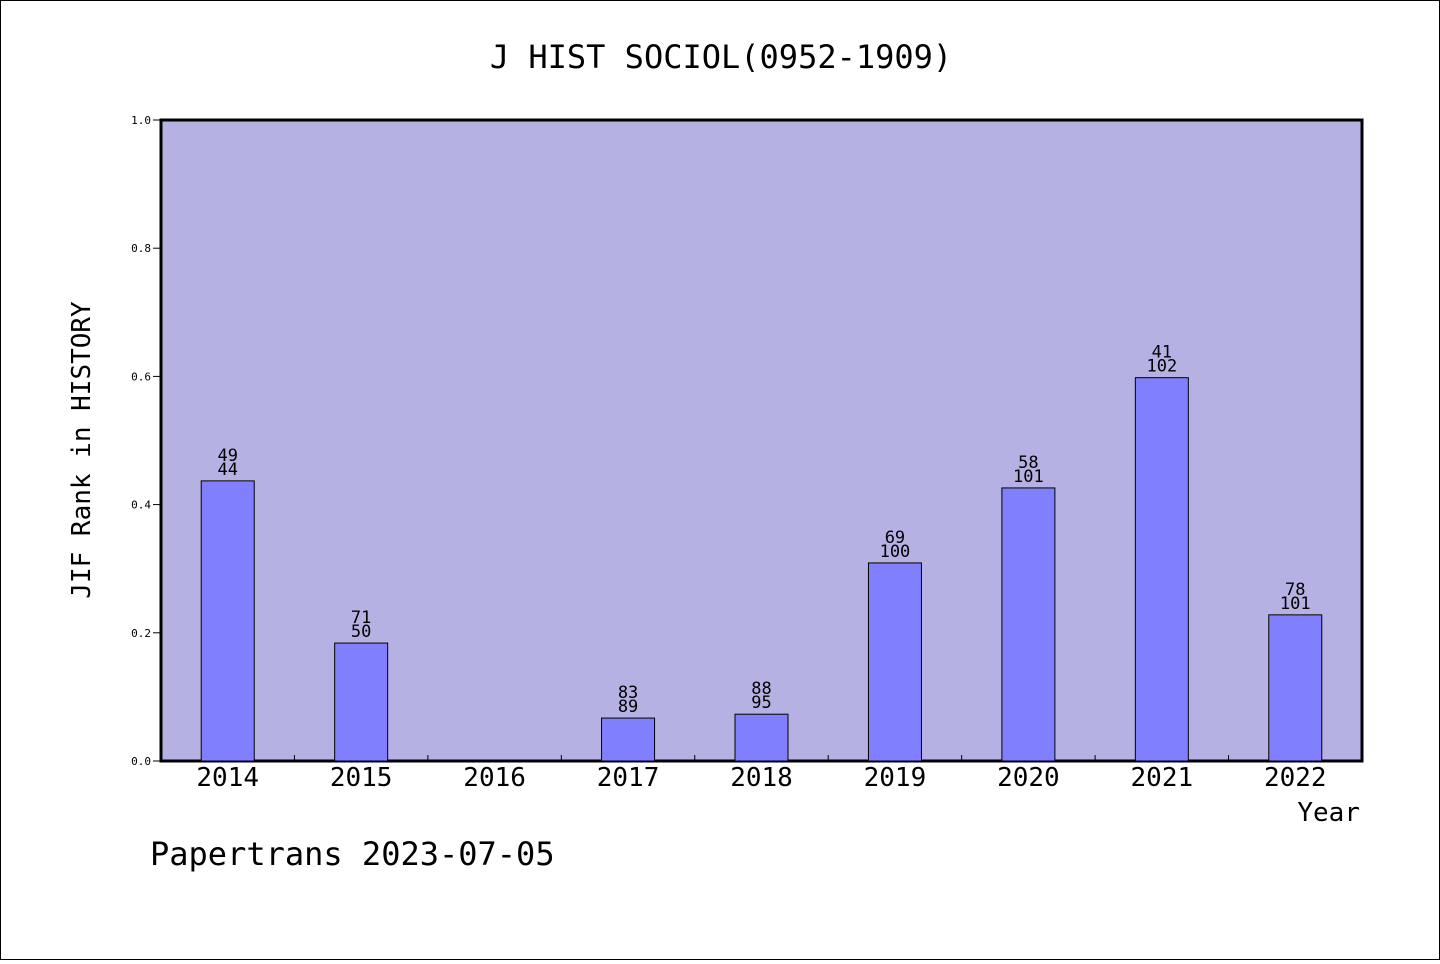  What do you see at coordinates (494, 778) in the screenshot?
I see `x-tick-label-2016: 2016` at bounding box center [494, 778].